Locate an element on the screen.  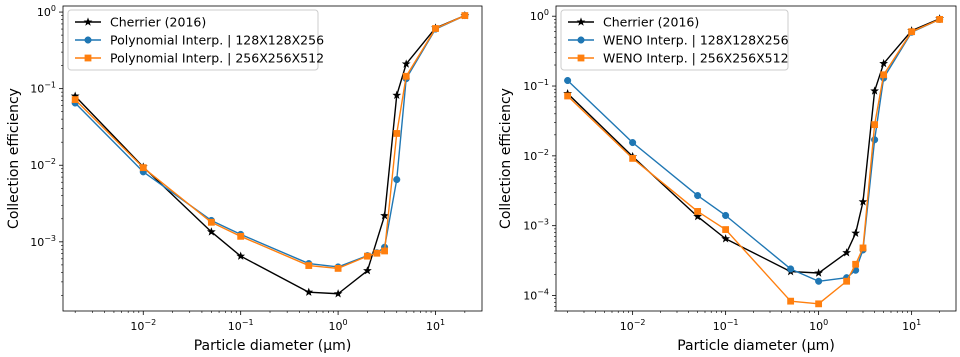
legend-entry: WENO Interp. | 128X128X256 is located at coordinates (678, 40).